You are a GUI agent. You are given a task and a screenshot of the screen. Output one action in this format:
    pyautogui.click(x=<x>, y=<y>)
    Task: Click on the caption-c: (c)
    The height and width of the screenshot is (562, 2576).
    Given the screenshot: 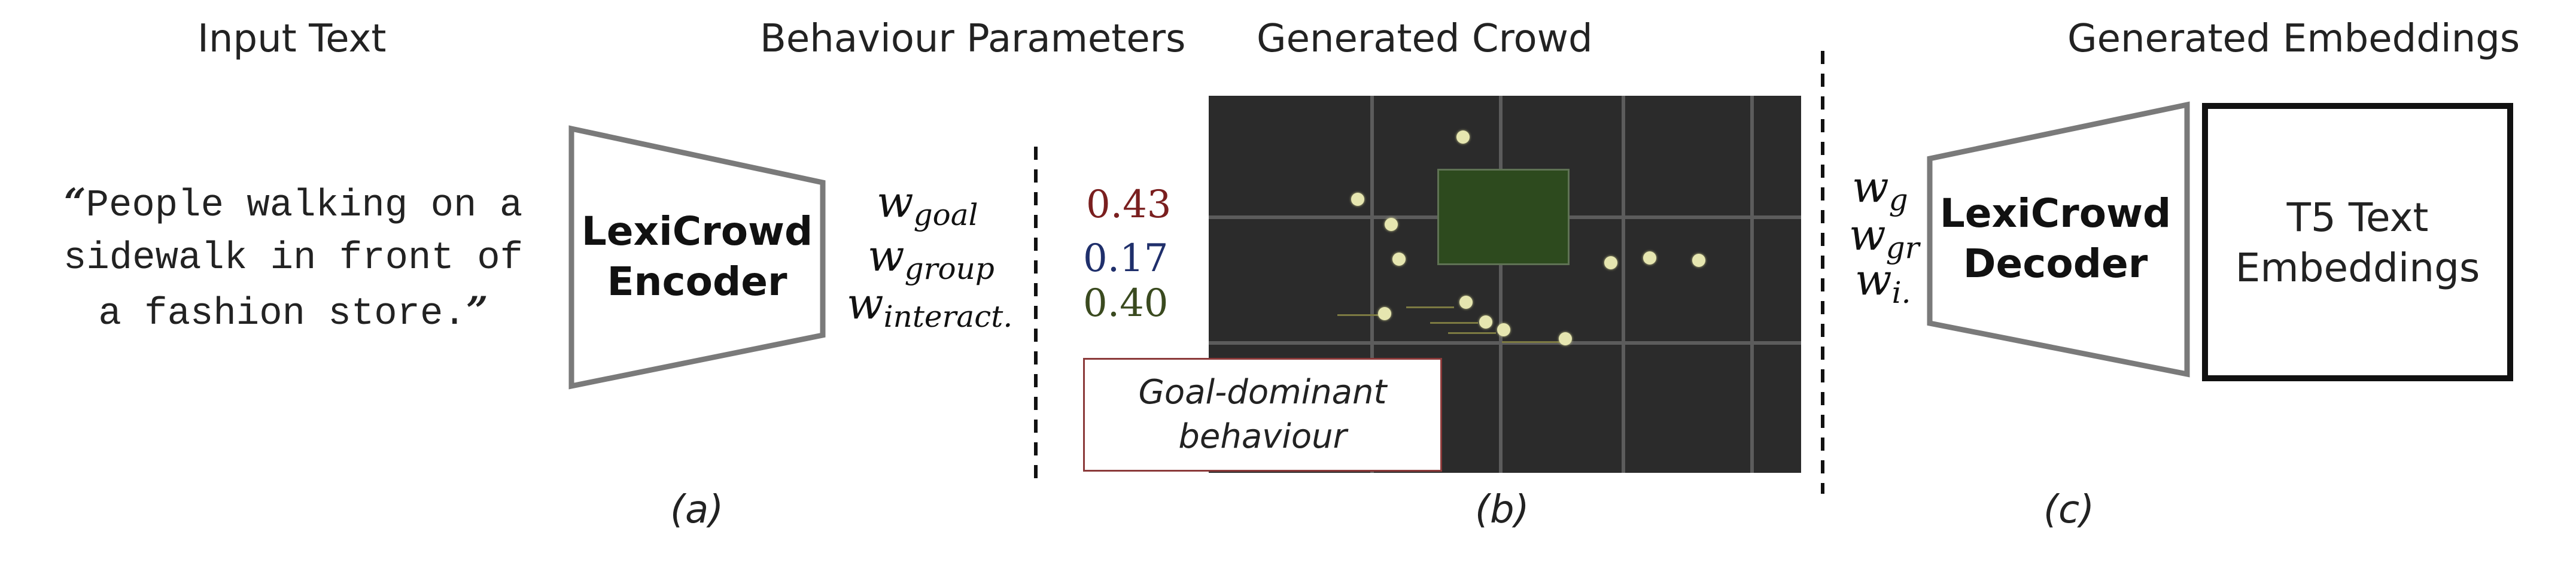 What is the action you would take?
    pyautogui.click(x=2069, y=510)
    